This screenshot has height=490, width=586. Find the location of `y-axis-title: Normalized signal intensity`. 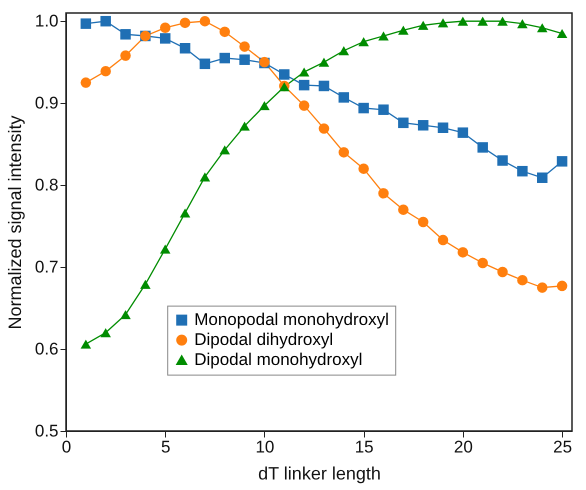

y-axis-title: Normalized signal intensity is located at coordinates (14, 222).